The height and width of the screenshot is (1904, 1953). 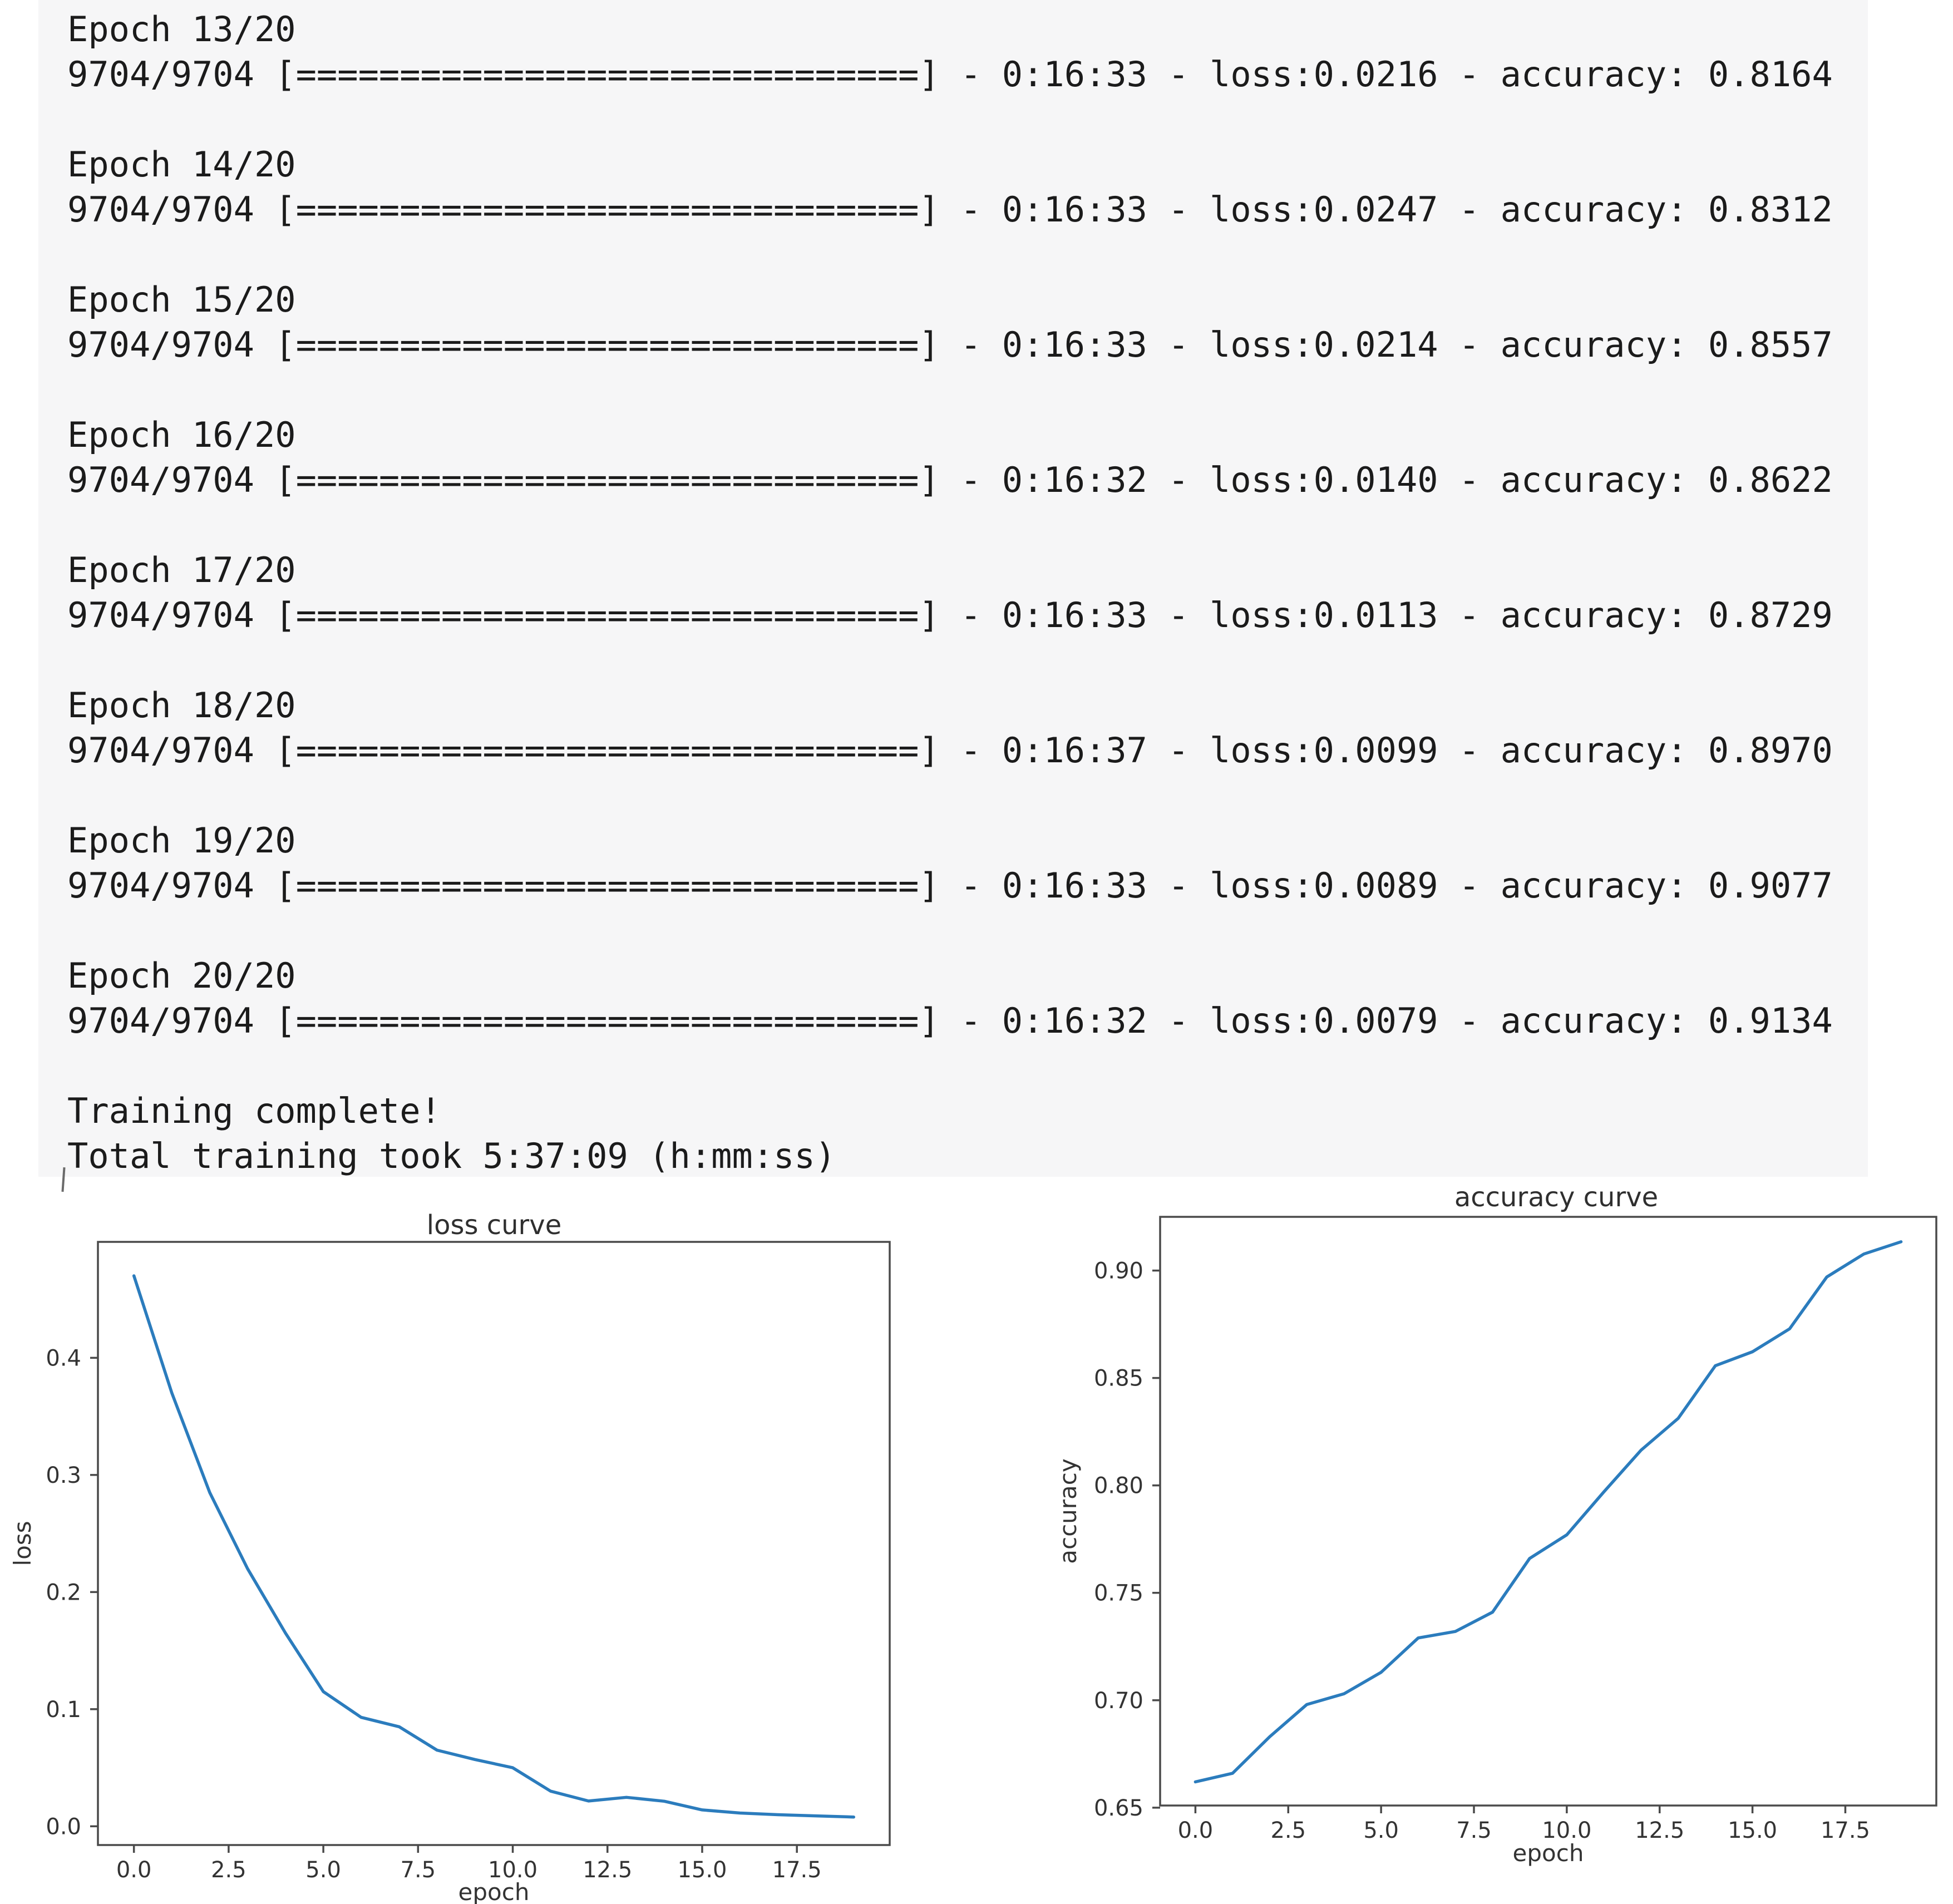 What do you see at coordinates (1118, 1486) in the screenshot?
I see `y-tick-label: 0.80` at bounding box center [1118, 1486].